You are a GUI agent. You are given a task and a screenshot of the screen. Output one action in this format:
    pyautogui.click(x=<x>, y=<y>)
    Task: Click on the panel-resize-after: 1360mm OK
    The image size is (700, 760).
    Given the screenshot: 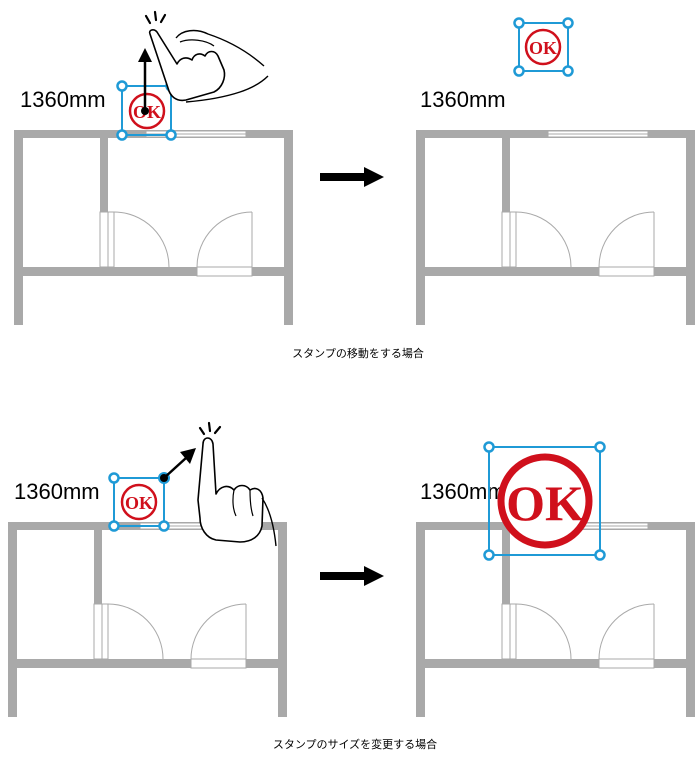 What is the action you would take?
    pyautogui.click(x=555, y=579)
    